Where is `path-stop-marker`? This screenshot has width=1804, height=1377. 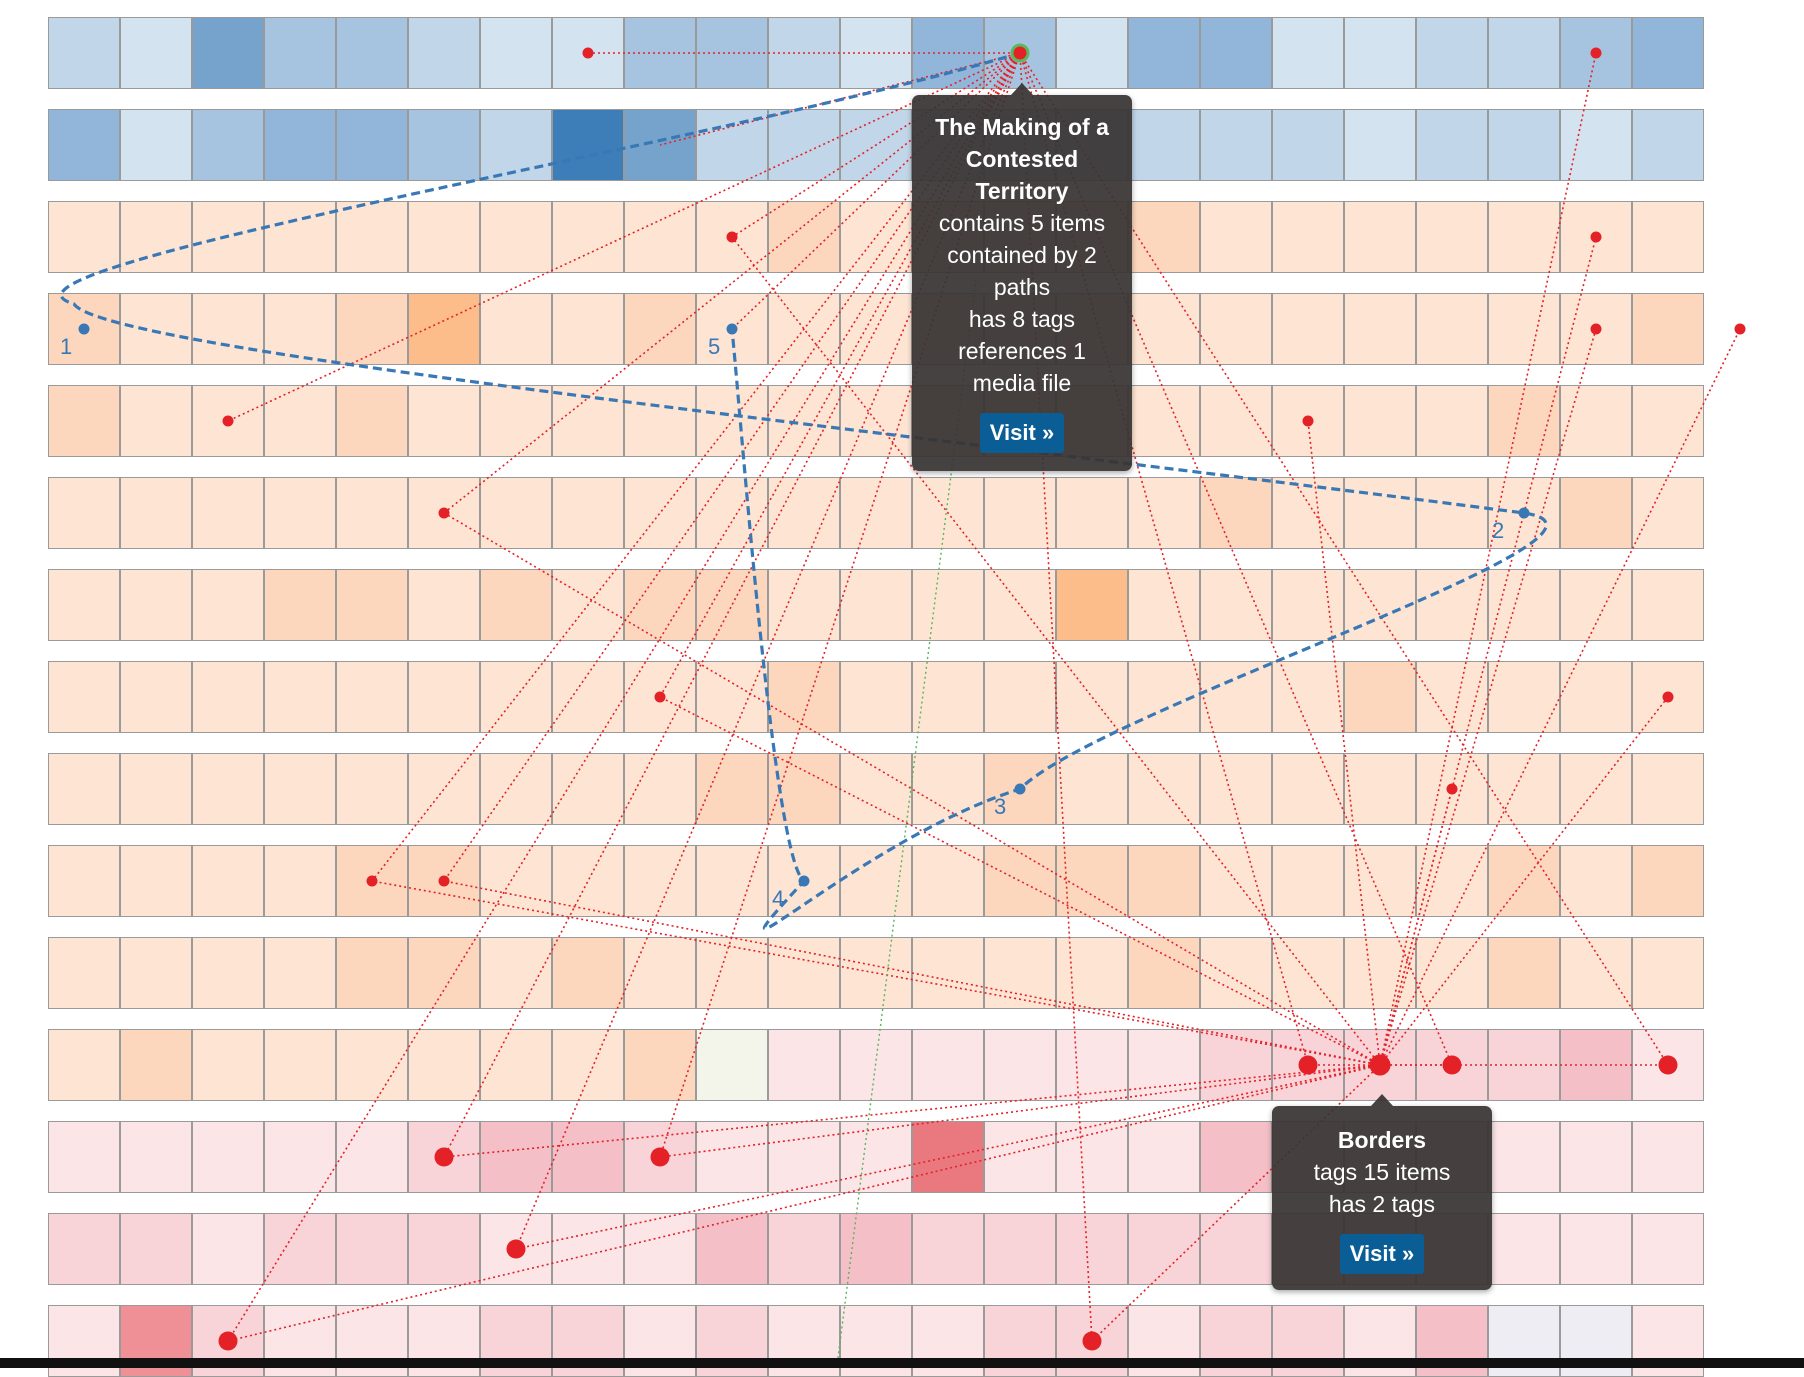
path-stop-marker is located at coordinates (1524, 513).